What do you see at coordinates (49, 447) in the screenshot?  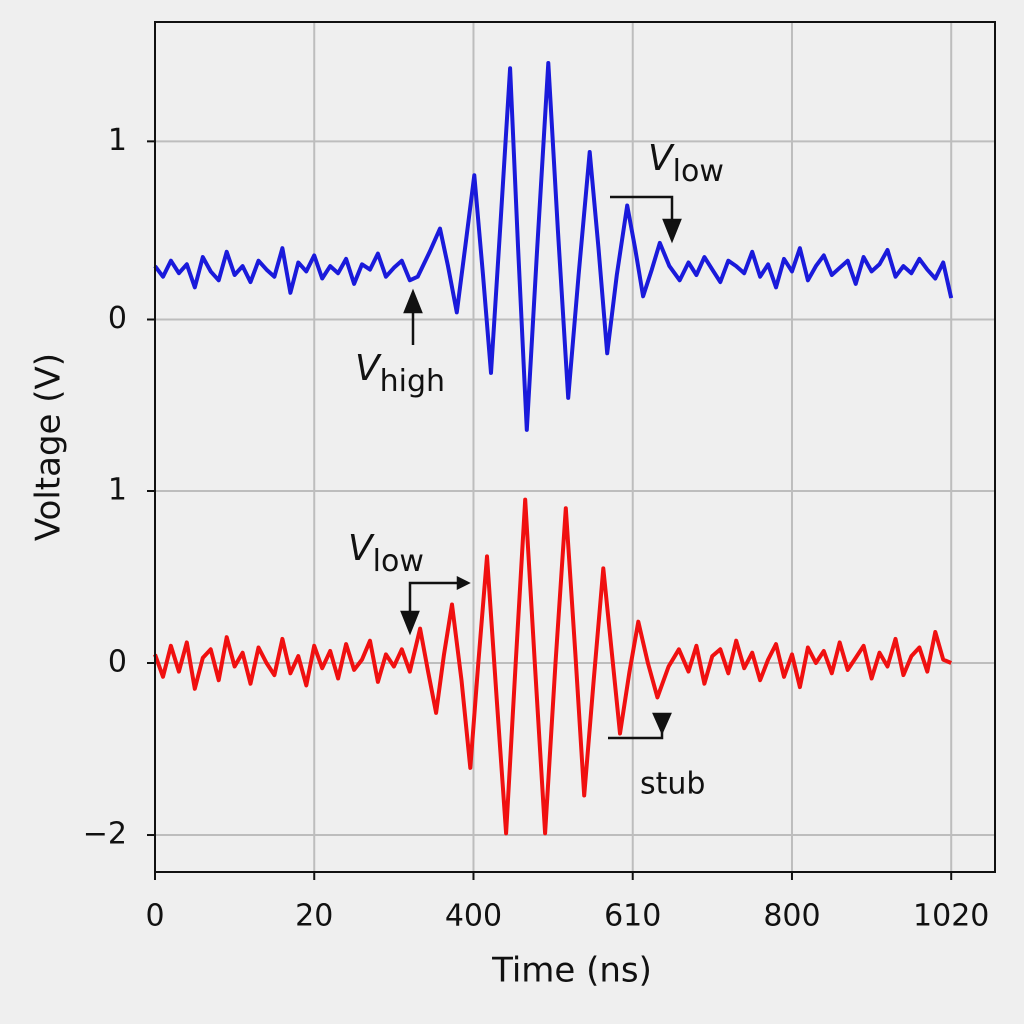 I see `y-axis-label: Voltage (V)` at bounding box center [49, 447].